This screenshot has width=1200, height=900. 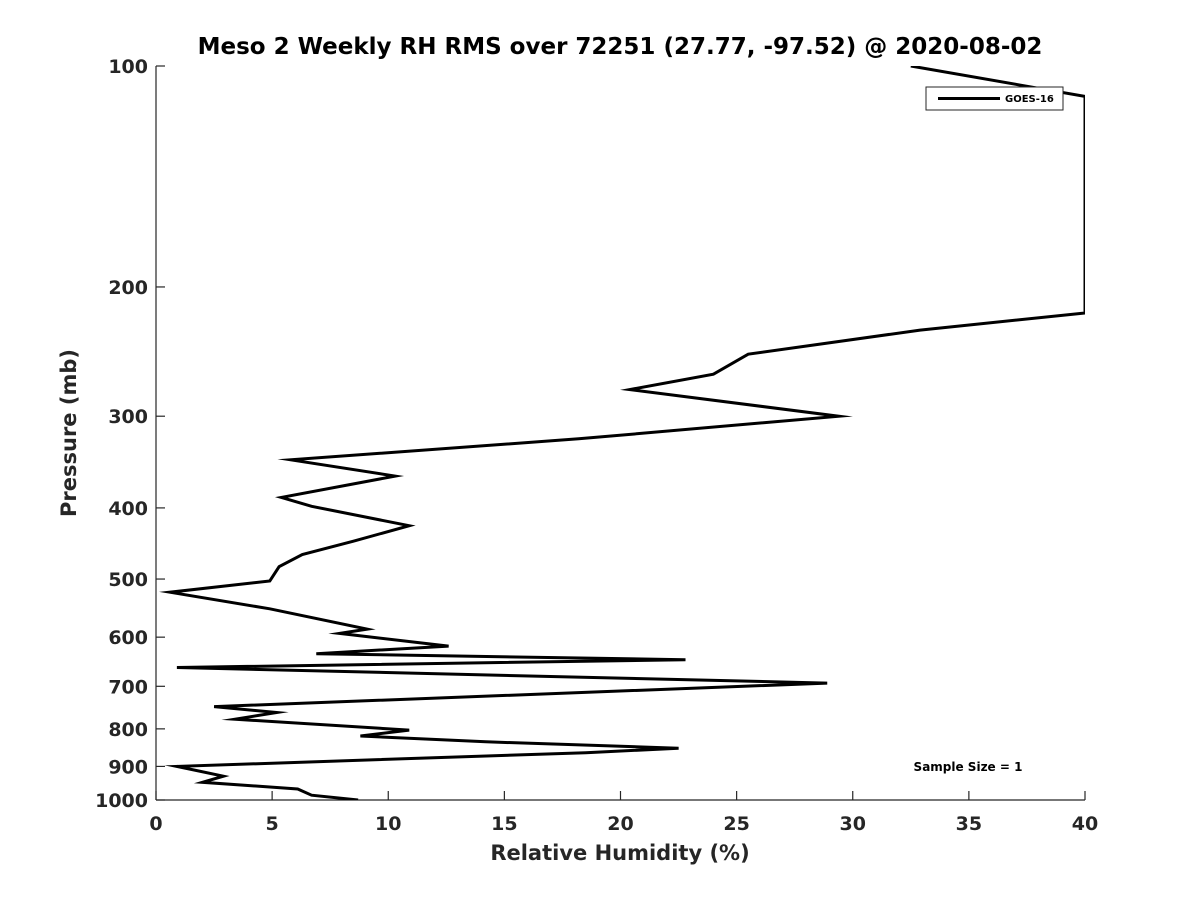 I want to click on x-tick-label: 15, so click(x=504, y=824).